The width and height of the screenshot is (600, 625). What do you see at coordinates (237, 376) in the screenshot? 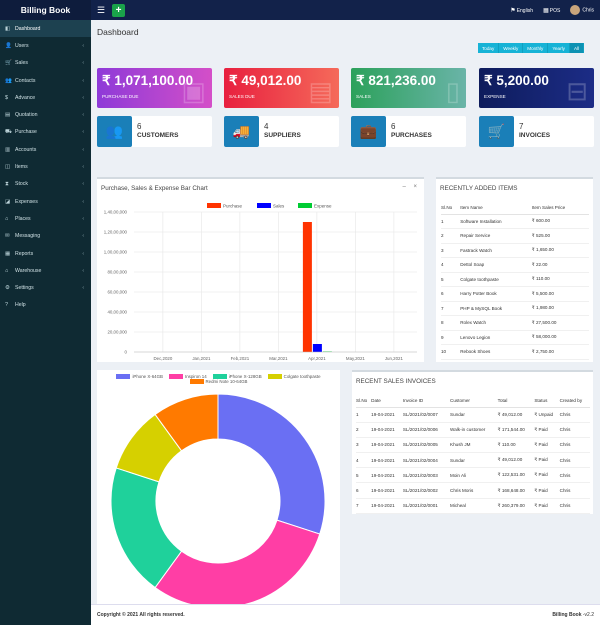
I see `legend-item: iPhone X-128GB` at bounding box center [237, 376].